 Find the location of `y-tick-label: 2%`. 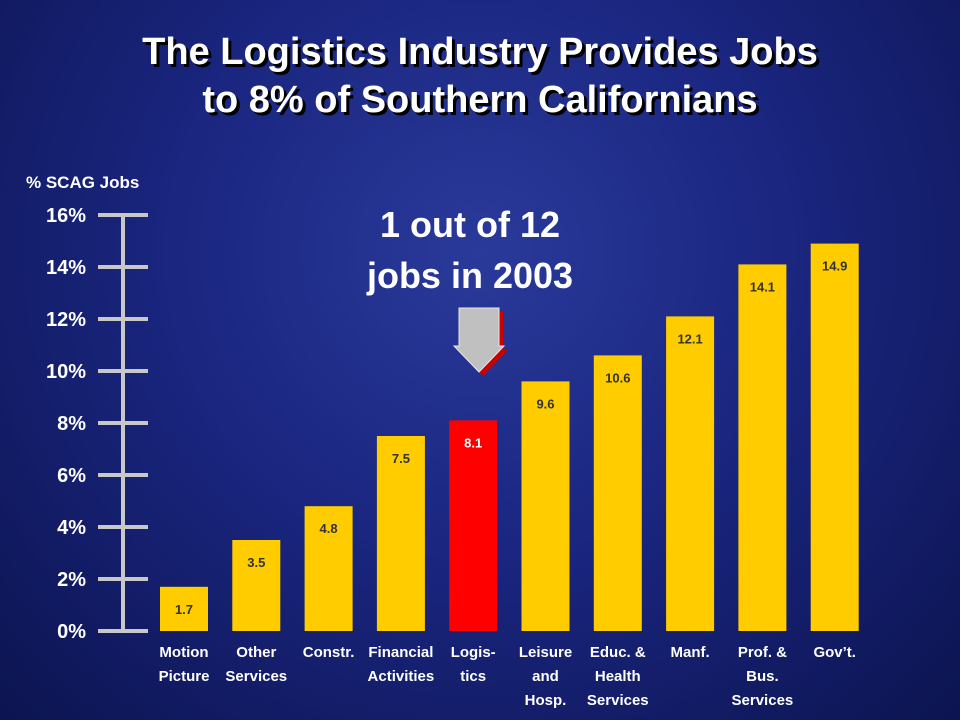

y-tick-label: 2% is located at coordinates (71, 580).